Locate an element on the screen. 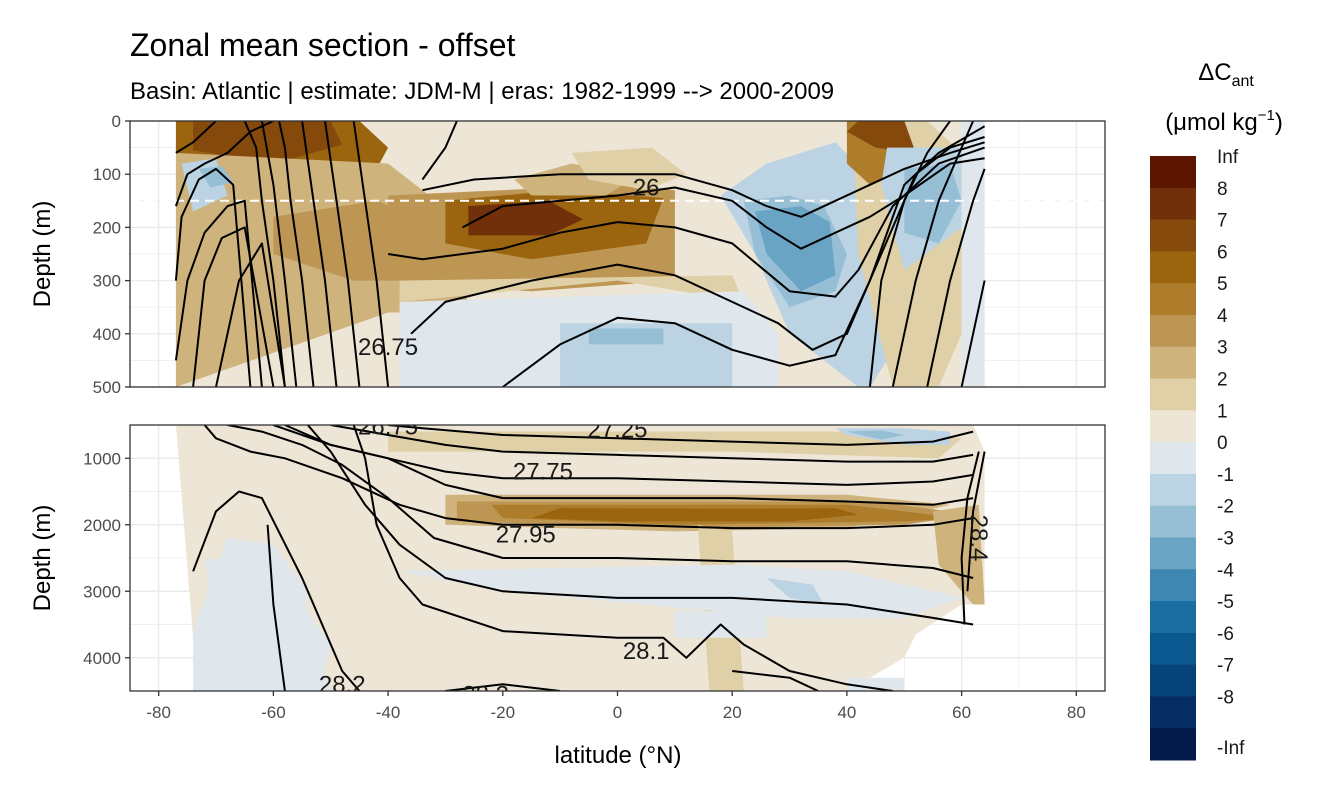  upper-panel-y-axis: 0 100 200 300 400 500 is located at coordinates (111, 254).